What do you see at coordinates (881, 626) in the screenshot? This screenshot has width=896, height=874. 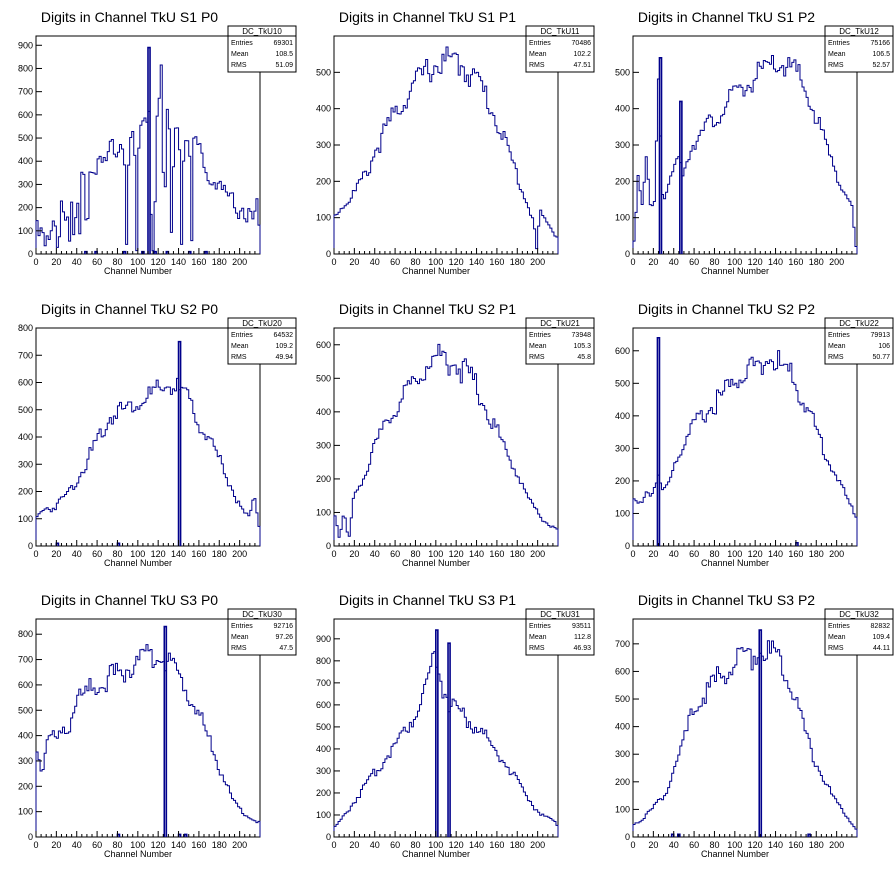 I see `stats-entries-value: 82832` at bounding box center [881, 626].